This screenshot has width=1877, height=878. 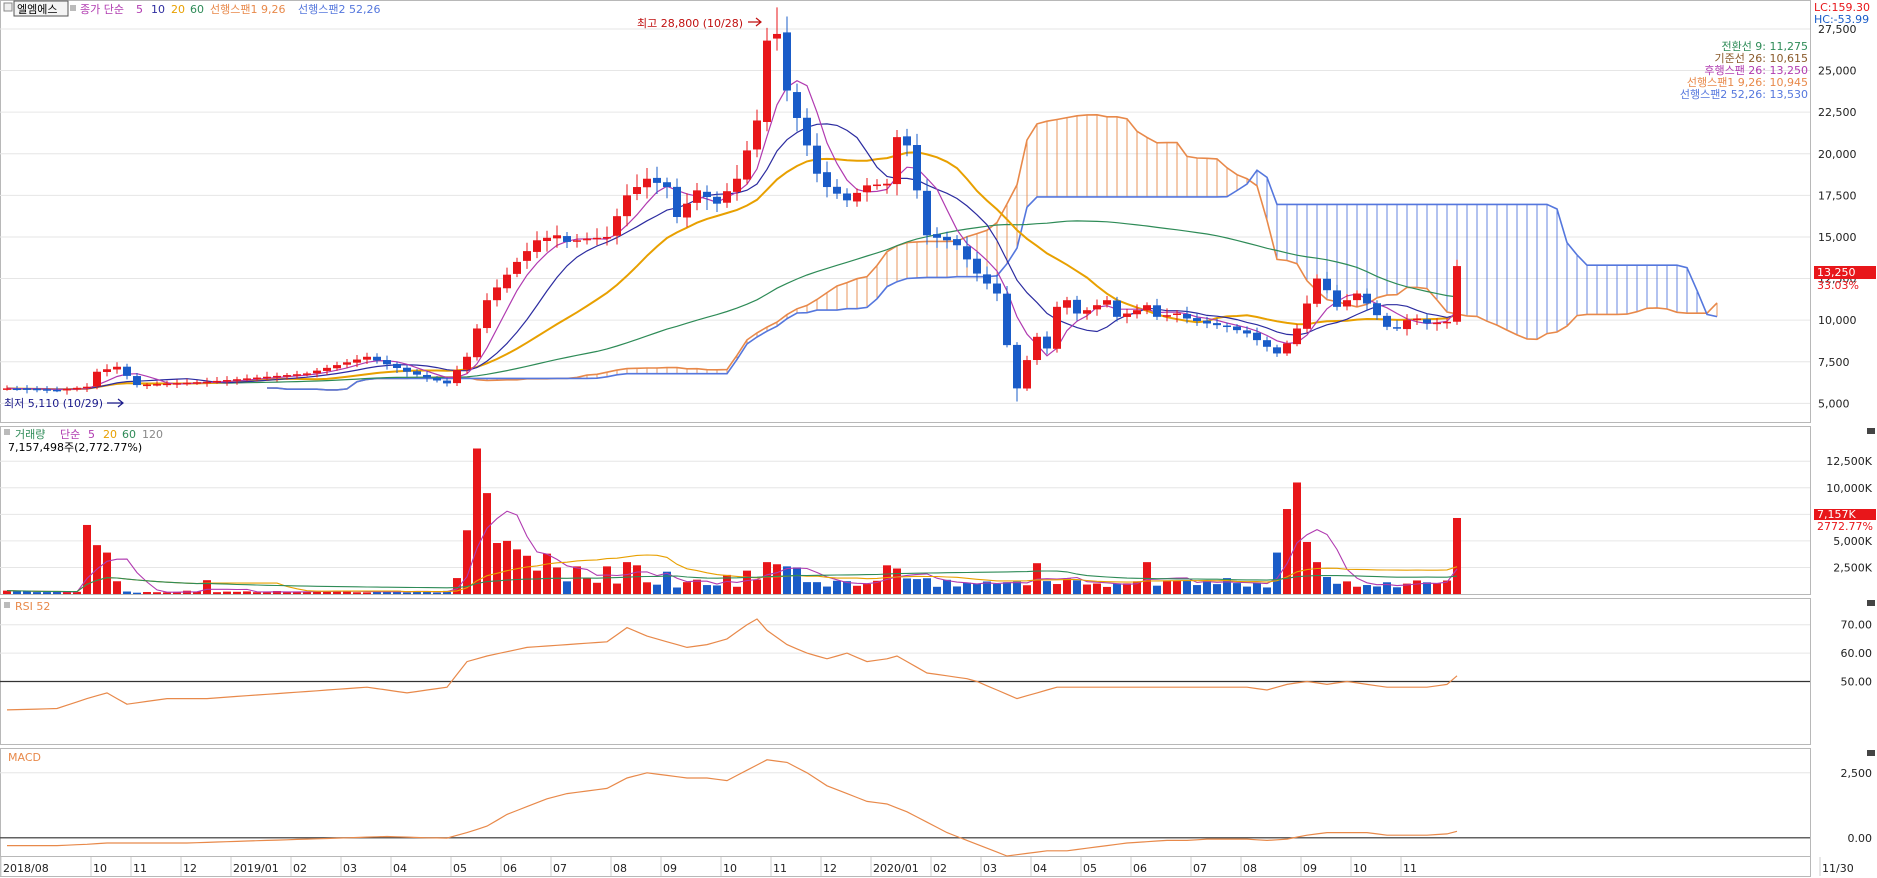 What do you see at coordinates (1250, 868) in the screenshot?
I see `date-tick: 08` at bounding box center [1250, 868].